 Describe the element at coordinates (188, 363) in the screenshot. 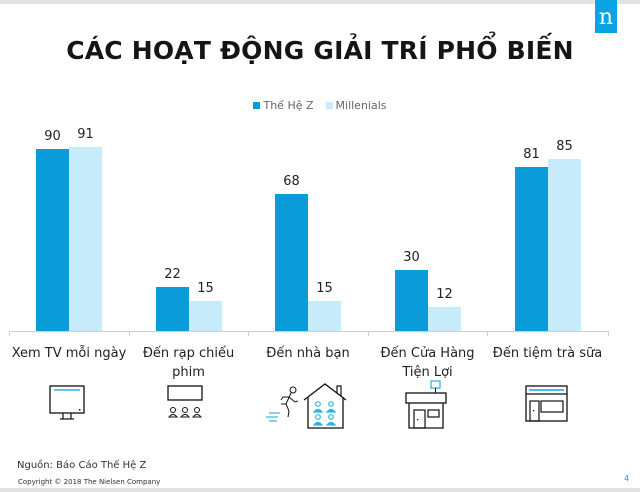

I see `category-label: Đến rạp chiếu phim` at that location.